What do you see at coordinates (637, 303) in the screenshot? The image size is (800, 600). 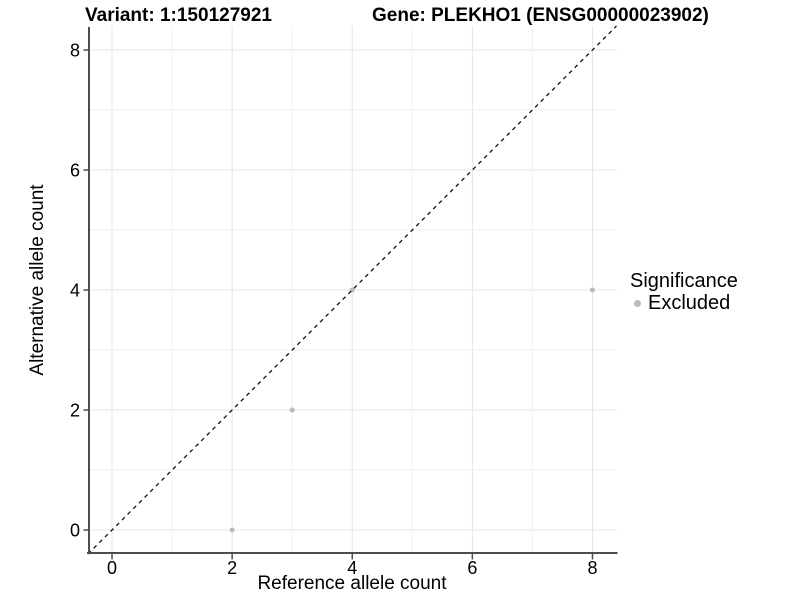 I see `legend-point-icon` at bounding box center [637, 303].